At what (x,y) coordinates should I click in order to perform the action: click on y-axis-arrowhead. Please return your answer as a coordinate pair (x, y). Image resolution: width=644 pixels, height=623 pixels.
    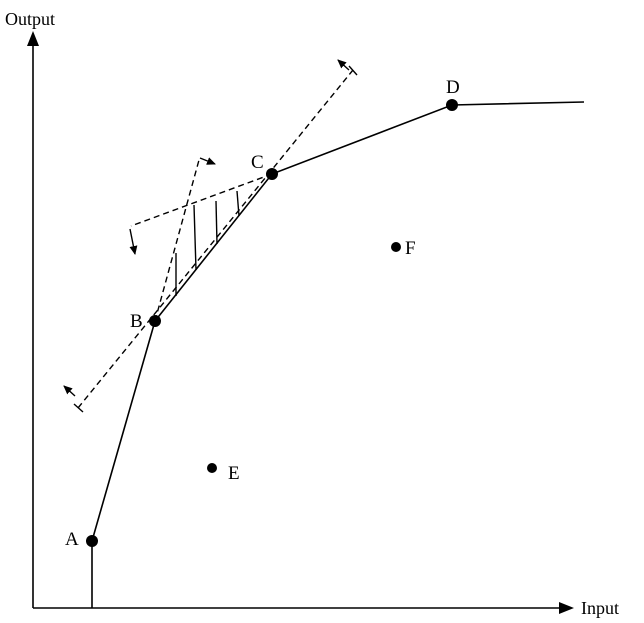
    Looking at the image, I should click on (33, 38).